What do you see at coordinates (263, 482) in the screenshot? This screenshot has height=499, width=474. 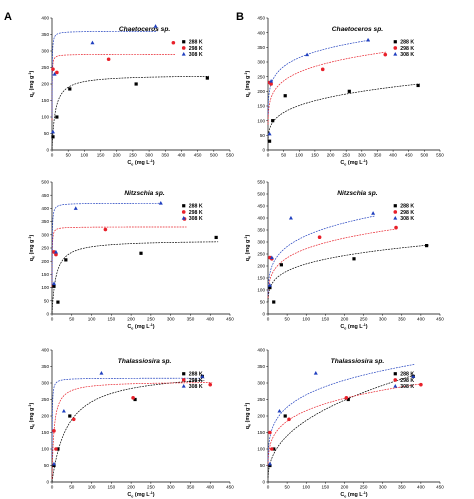 I see `y-tick-label: 0` at bounding box center [263, 482].